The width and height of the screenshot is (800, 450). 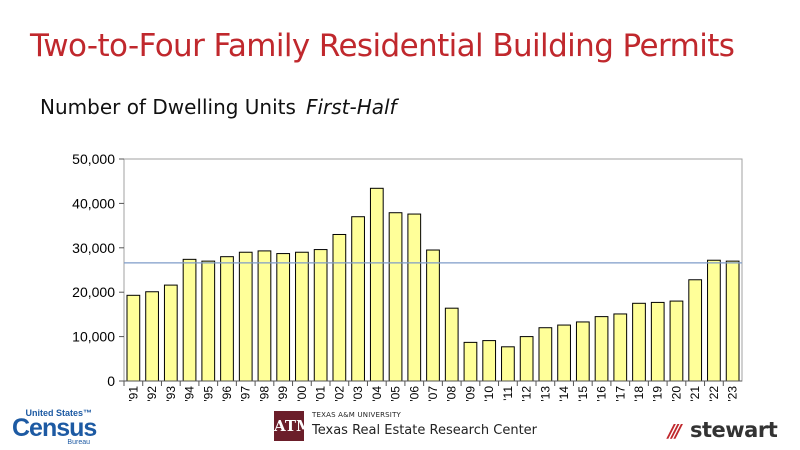 I want to click on x-tick-label: '97, so click(x=246, y=394).